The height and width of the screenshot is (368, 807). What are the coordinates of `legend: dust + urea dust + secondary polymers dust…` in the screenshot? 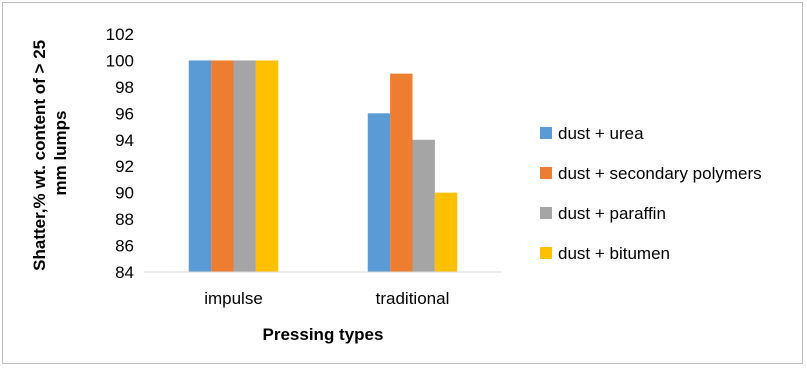 It's located at (651, 193).